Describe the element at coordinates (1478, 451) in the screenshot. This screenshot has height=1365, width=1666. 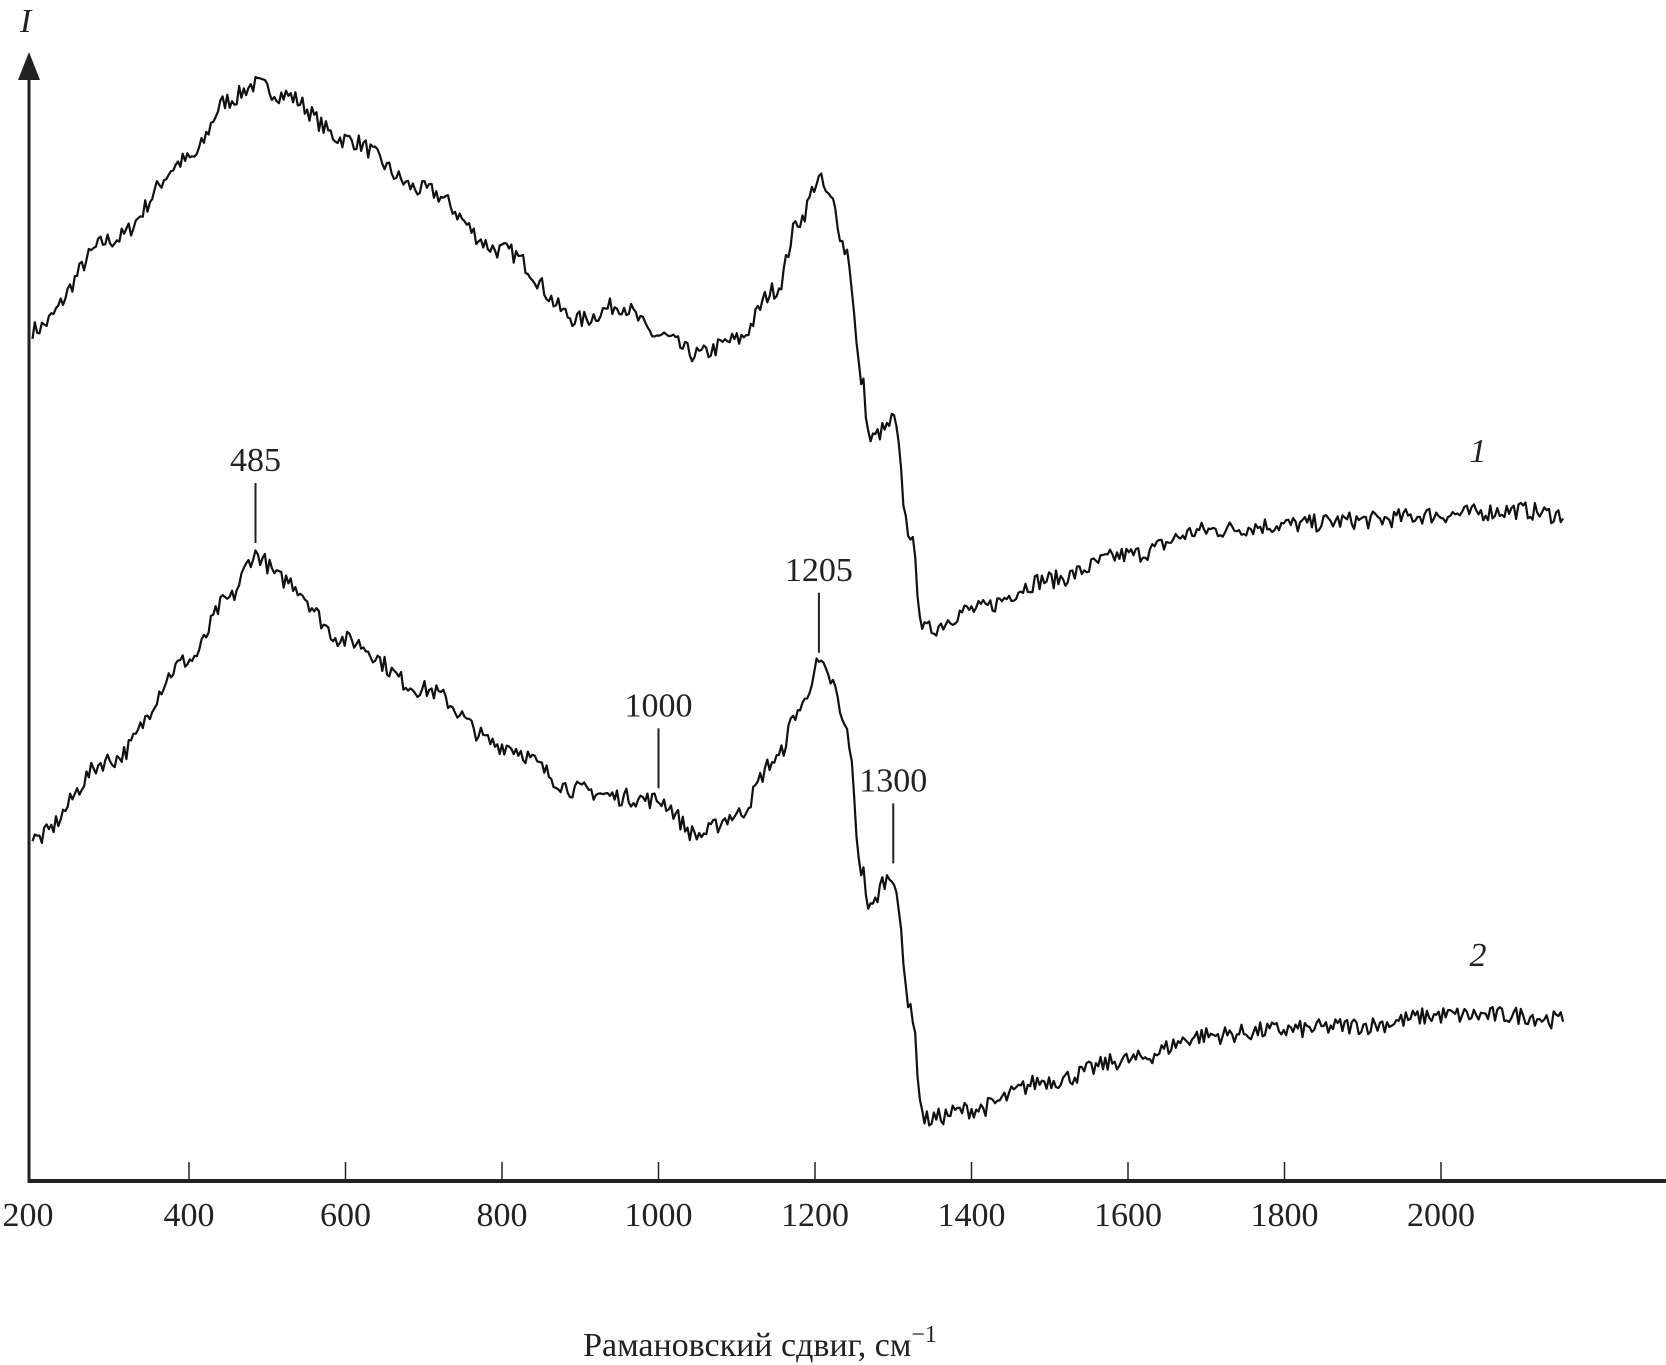
I see `series-label-1: 1` at that location.